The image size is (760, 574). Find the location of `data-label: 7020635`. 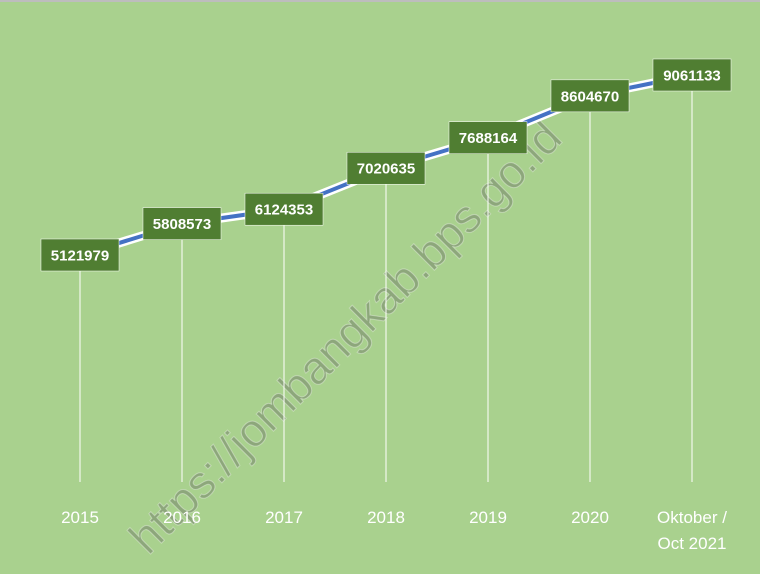

data-label: 7020635 is located at coordinates (386, 168).